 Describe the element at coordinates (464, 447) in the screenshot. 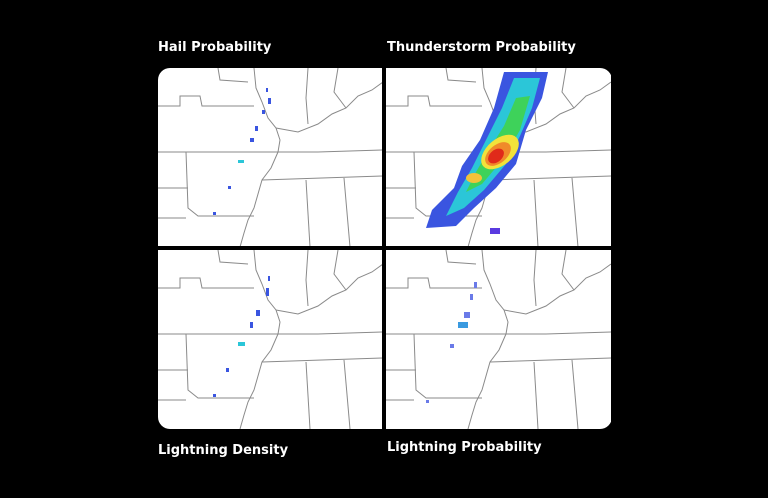

I see `panel-label: Lightning Probability` at that location.